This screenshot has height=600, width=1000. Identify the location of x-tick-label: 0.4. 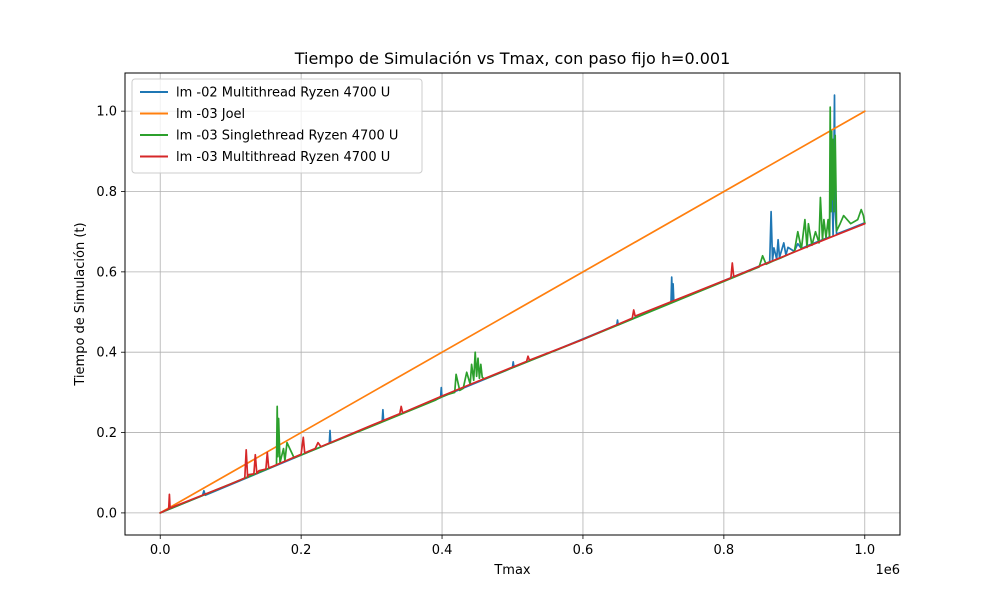
(442, 550).